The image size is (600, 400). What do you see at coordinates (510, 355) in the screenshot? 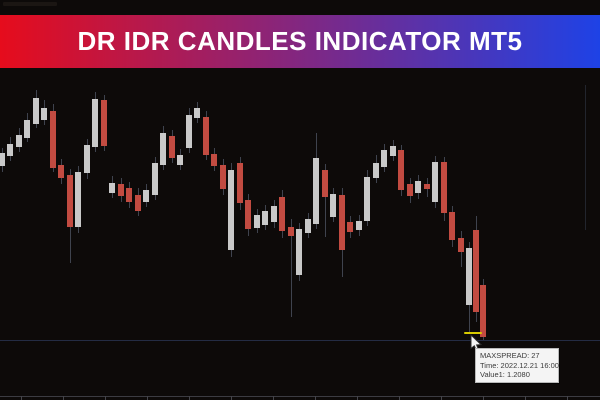
I see `tooltip-maxspread: MAXSPREAD: 27` at bounding box center [510, 355].